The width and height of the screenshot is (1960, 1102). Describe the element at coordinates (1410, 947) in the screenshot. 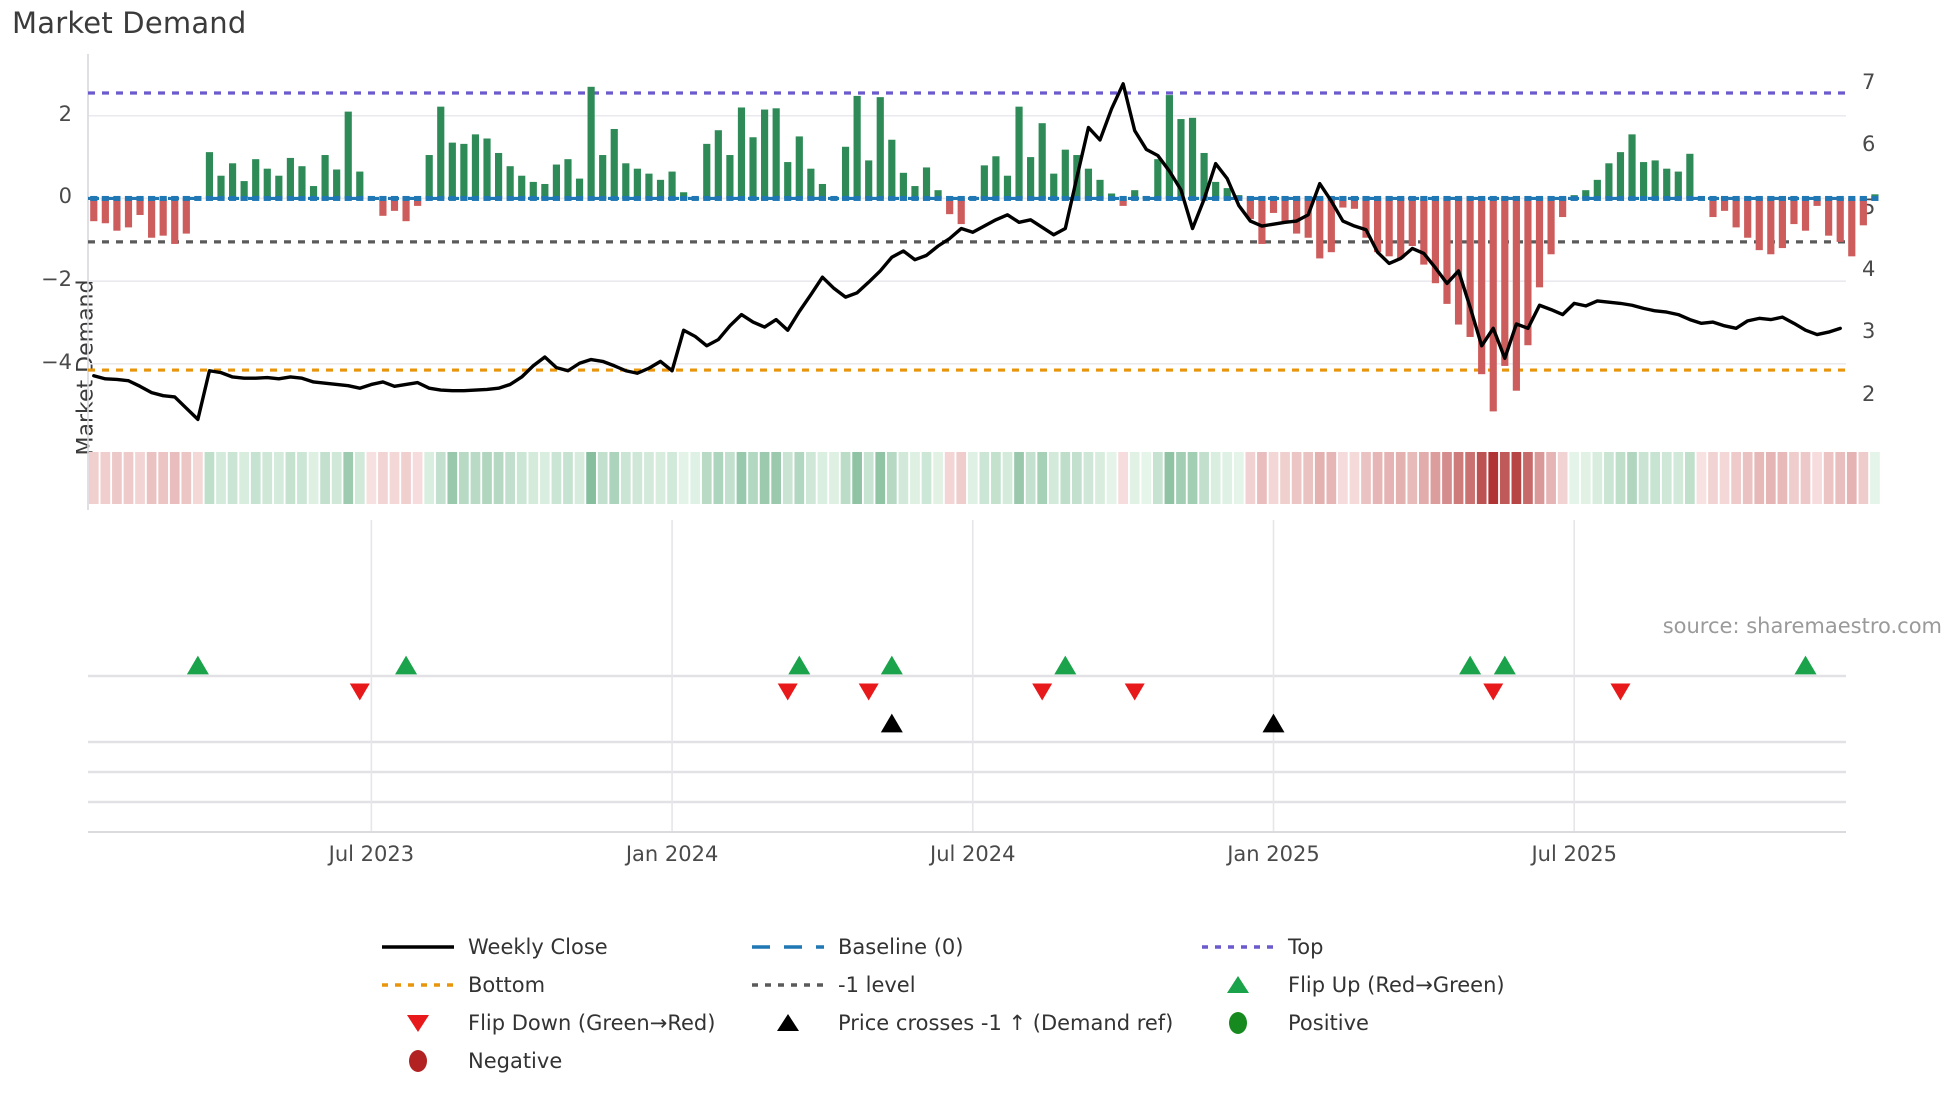

I see `legend-item-top: Top` at that location.